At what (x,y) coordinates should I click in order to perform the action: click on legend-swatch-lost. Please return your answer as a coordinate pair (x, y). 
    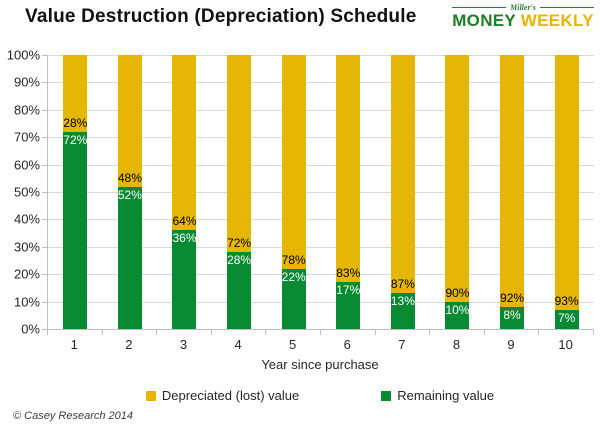
    Looking at the image, I should click on (150, 395).